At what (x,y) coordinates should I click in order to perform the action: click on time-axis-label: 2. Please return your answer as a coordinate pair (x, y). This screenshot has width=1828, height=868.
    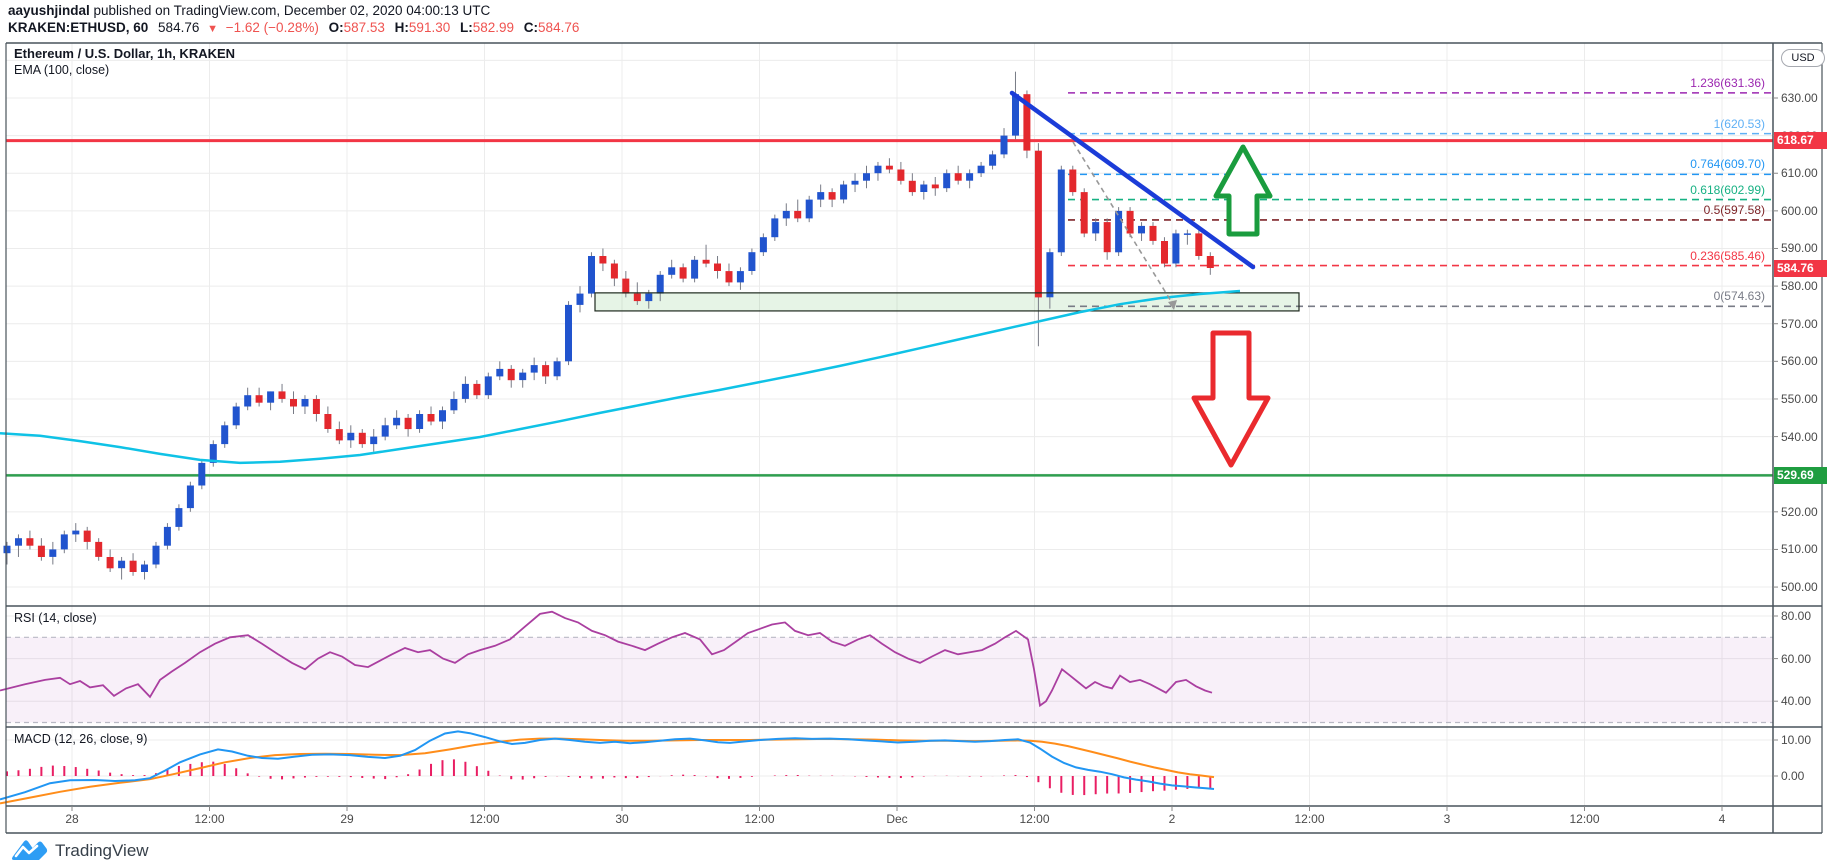
    Looking at the image, I should click on (1172, 819).